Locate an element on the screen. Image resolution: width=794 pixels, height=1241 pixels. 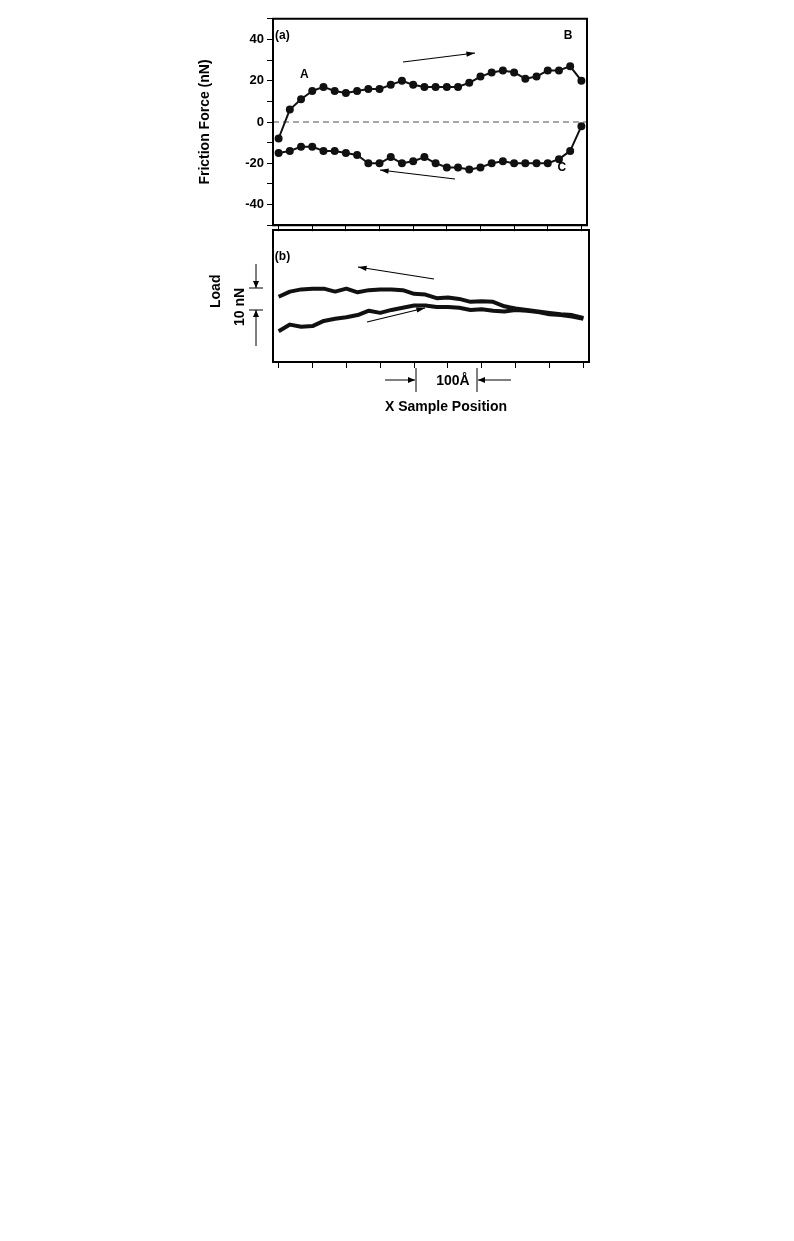
text: 100Å is located at coordinates (453, 380).